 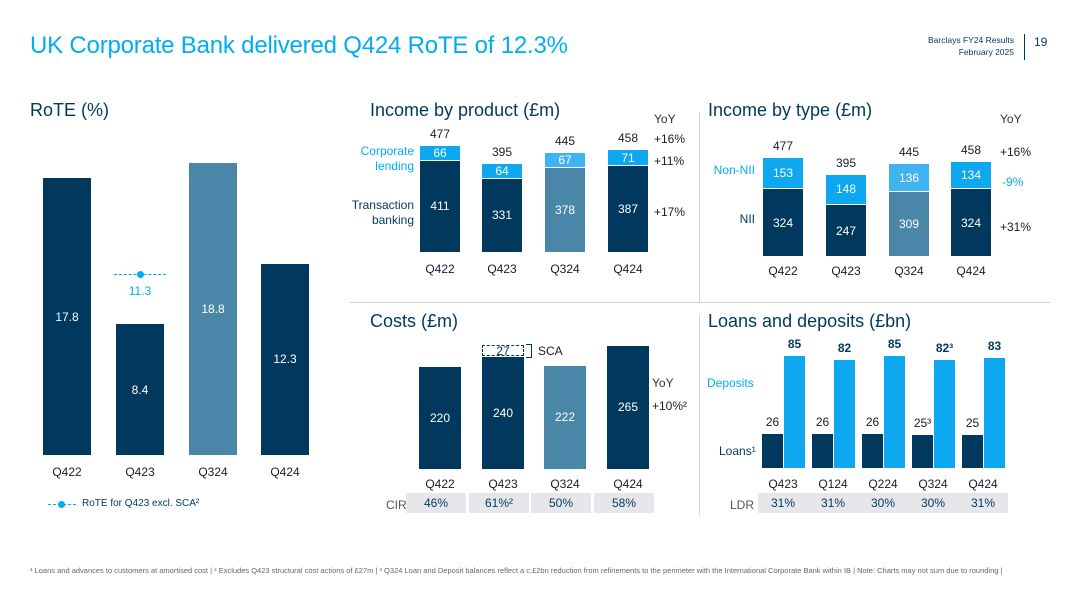 I want to click on costs-bar: 222, so click(x=565, y=417).